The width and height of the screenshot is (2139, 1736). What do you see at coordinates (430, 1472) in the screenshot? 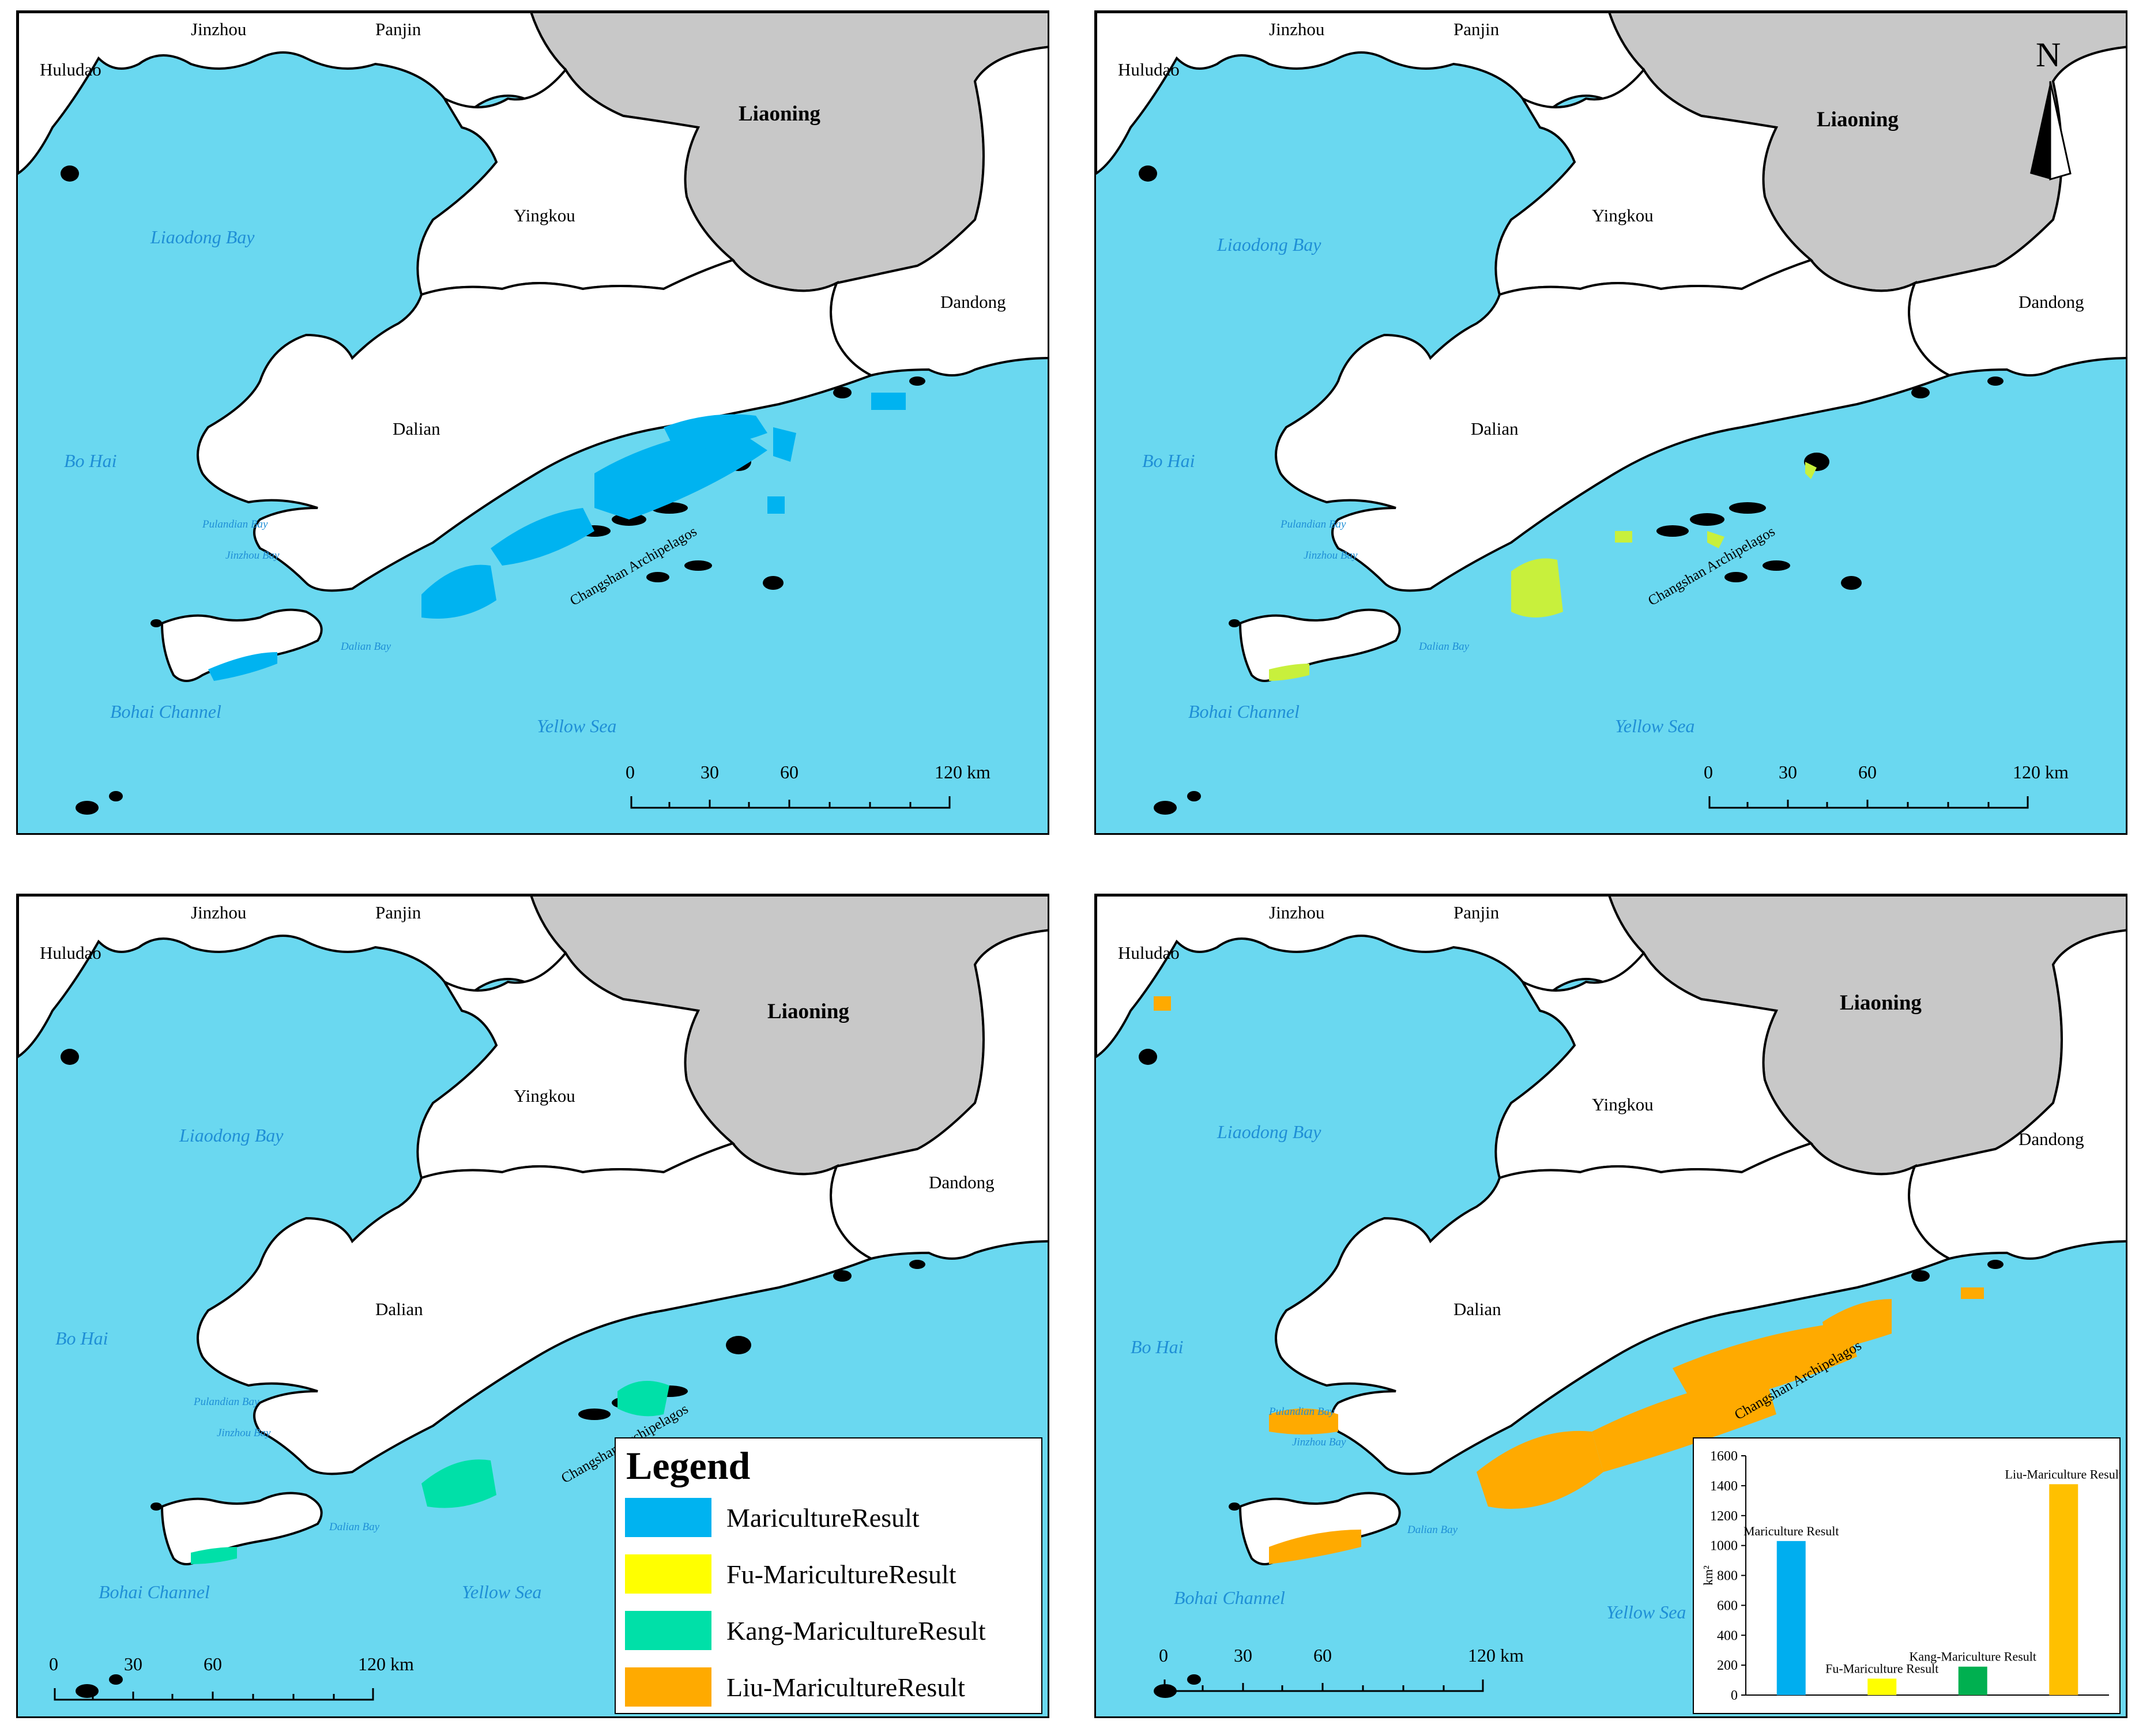
I see `kang-mariculture-patches` at bounding box center [430, 1472].